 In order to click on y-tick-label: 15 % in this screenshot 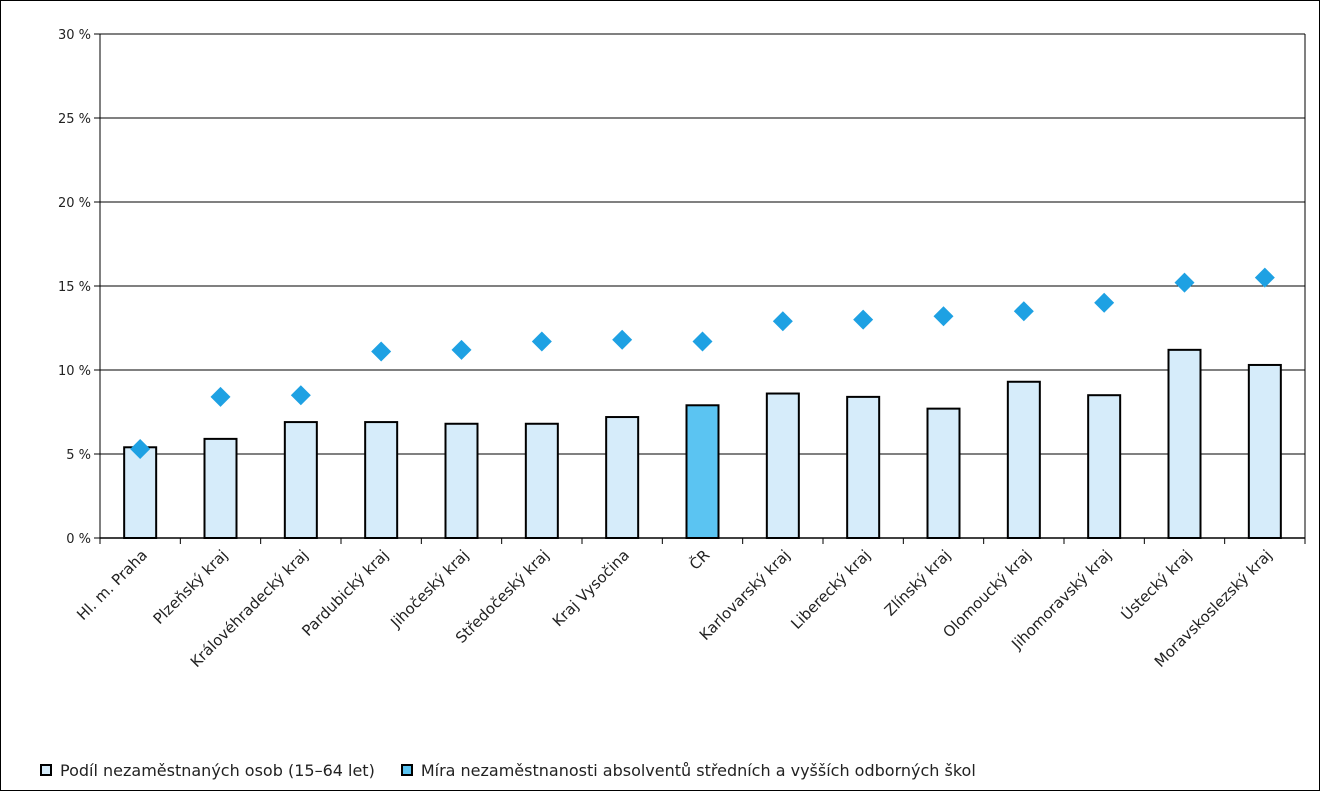, I will do `click(74, 287)`.